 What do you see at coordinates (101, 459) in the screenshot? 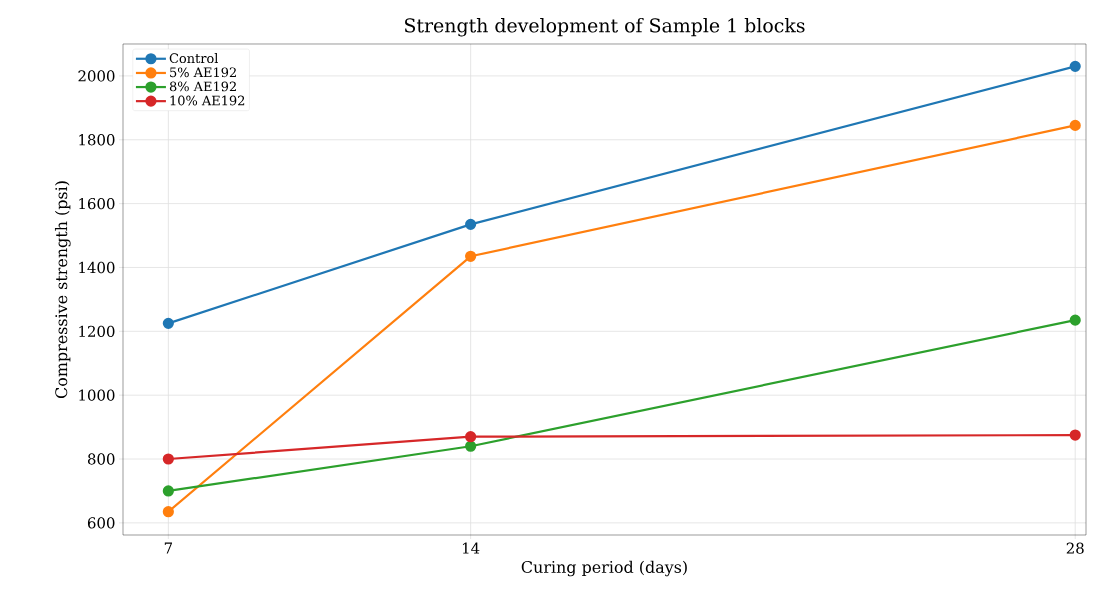
I see `y-tick-label: 800` at bounding box center [101, 459].